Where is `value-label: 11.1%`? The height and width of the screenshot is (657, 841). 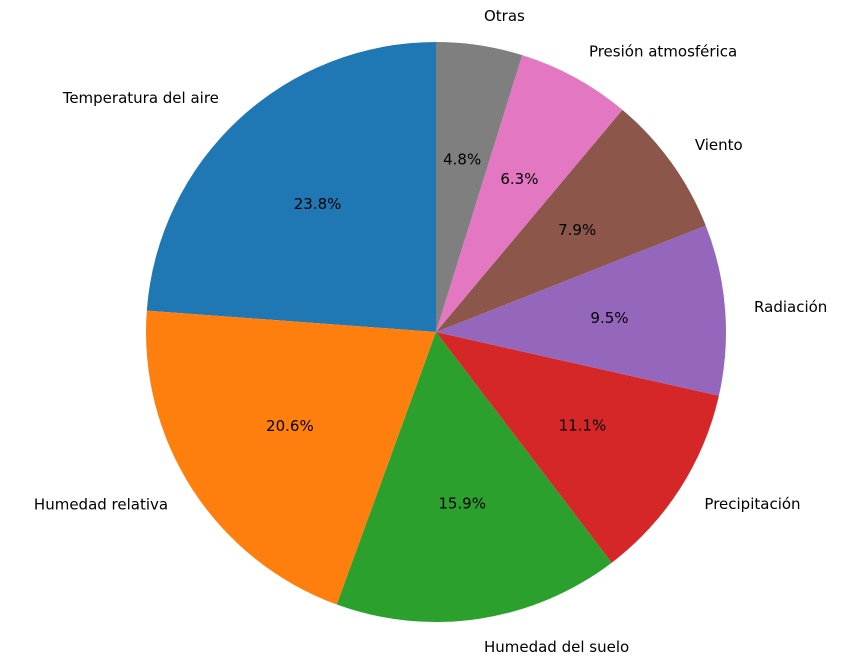 value-label: 11.1% is located at coordinates (583, 426).